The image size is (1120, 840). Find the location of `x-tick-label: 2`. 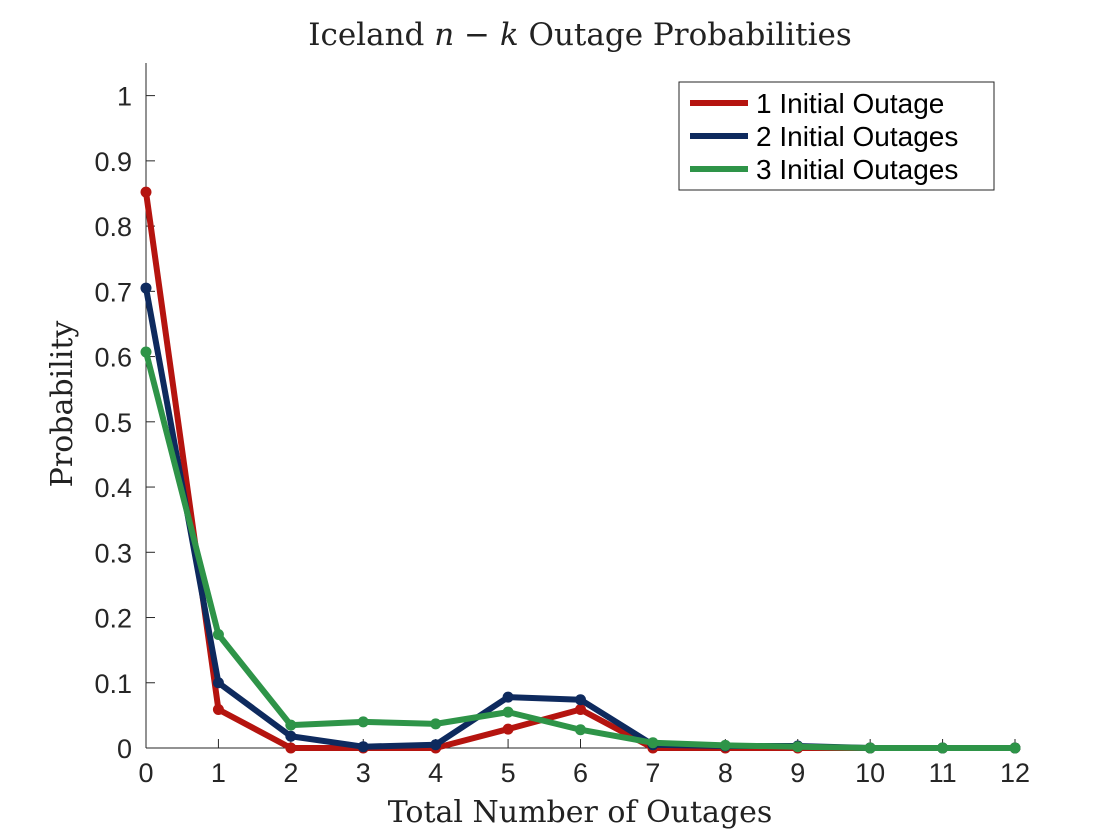

x-tick-label: 2 is located at coordinates (290, 773).